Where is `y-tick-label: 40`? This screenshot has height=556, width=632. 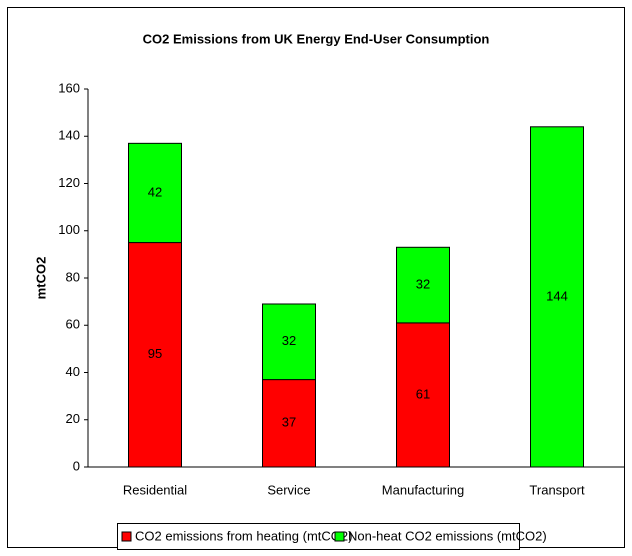 y-tick-label: 40 is located at coordinates (73, 371).